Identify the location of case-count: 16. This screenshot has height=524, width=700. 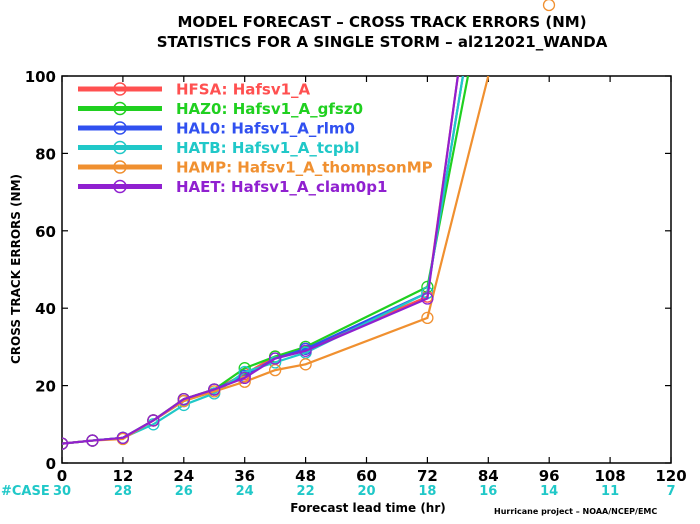
(488, 491).